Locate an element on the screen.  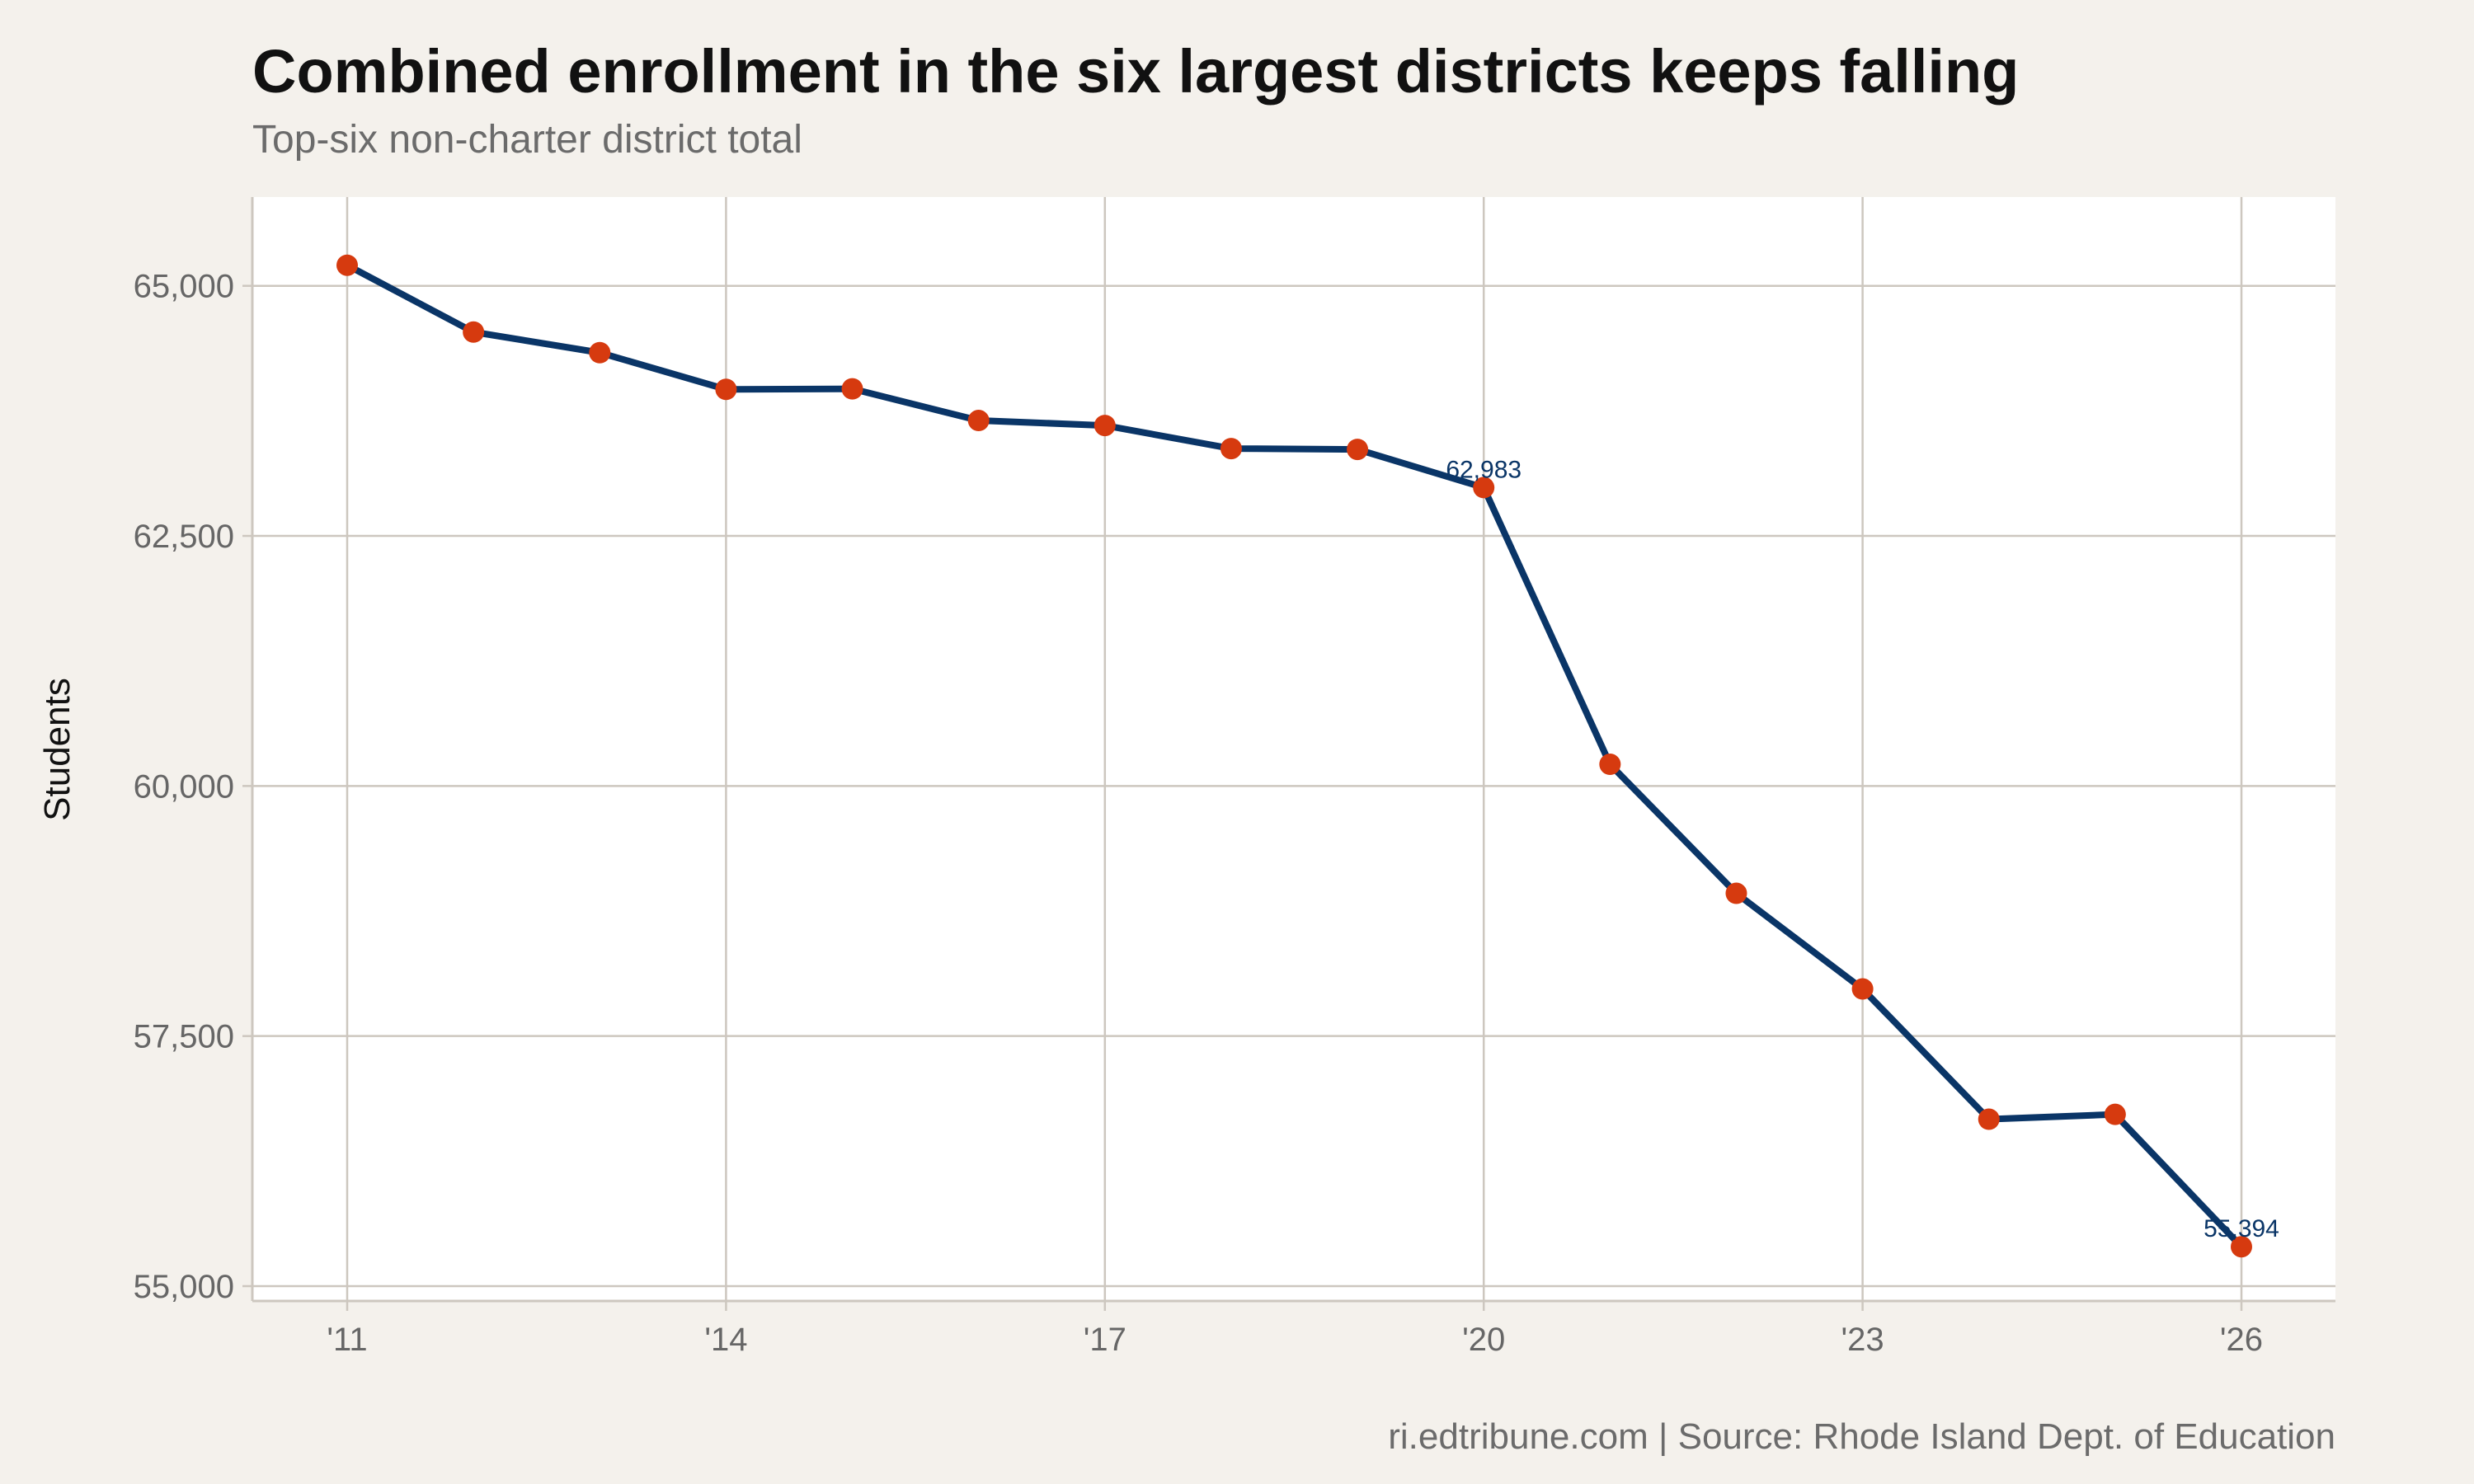
y-tick-label: 62,500 is located at coordinates (184, 537).